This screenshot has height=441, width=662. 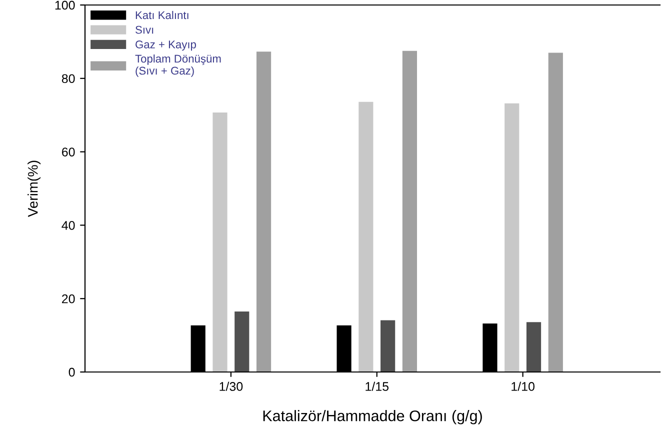 What do you see at coordinates (377, 386) in the screenshot?
I see `x-tick-label: 1/15` at bounding box center [377, 386].